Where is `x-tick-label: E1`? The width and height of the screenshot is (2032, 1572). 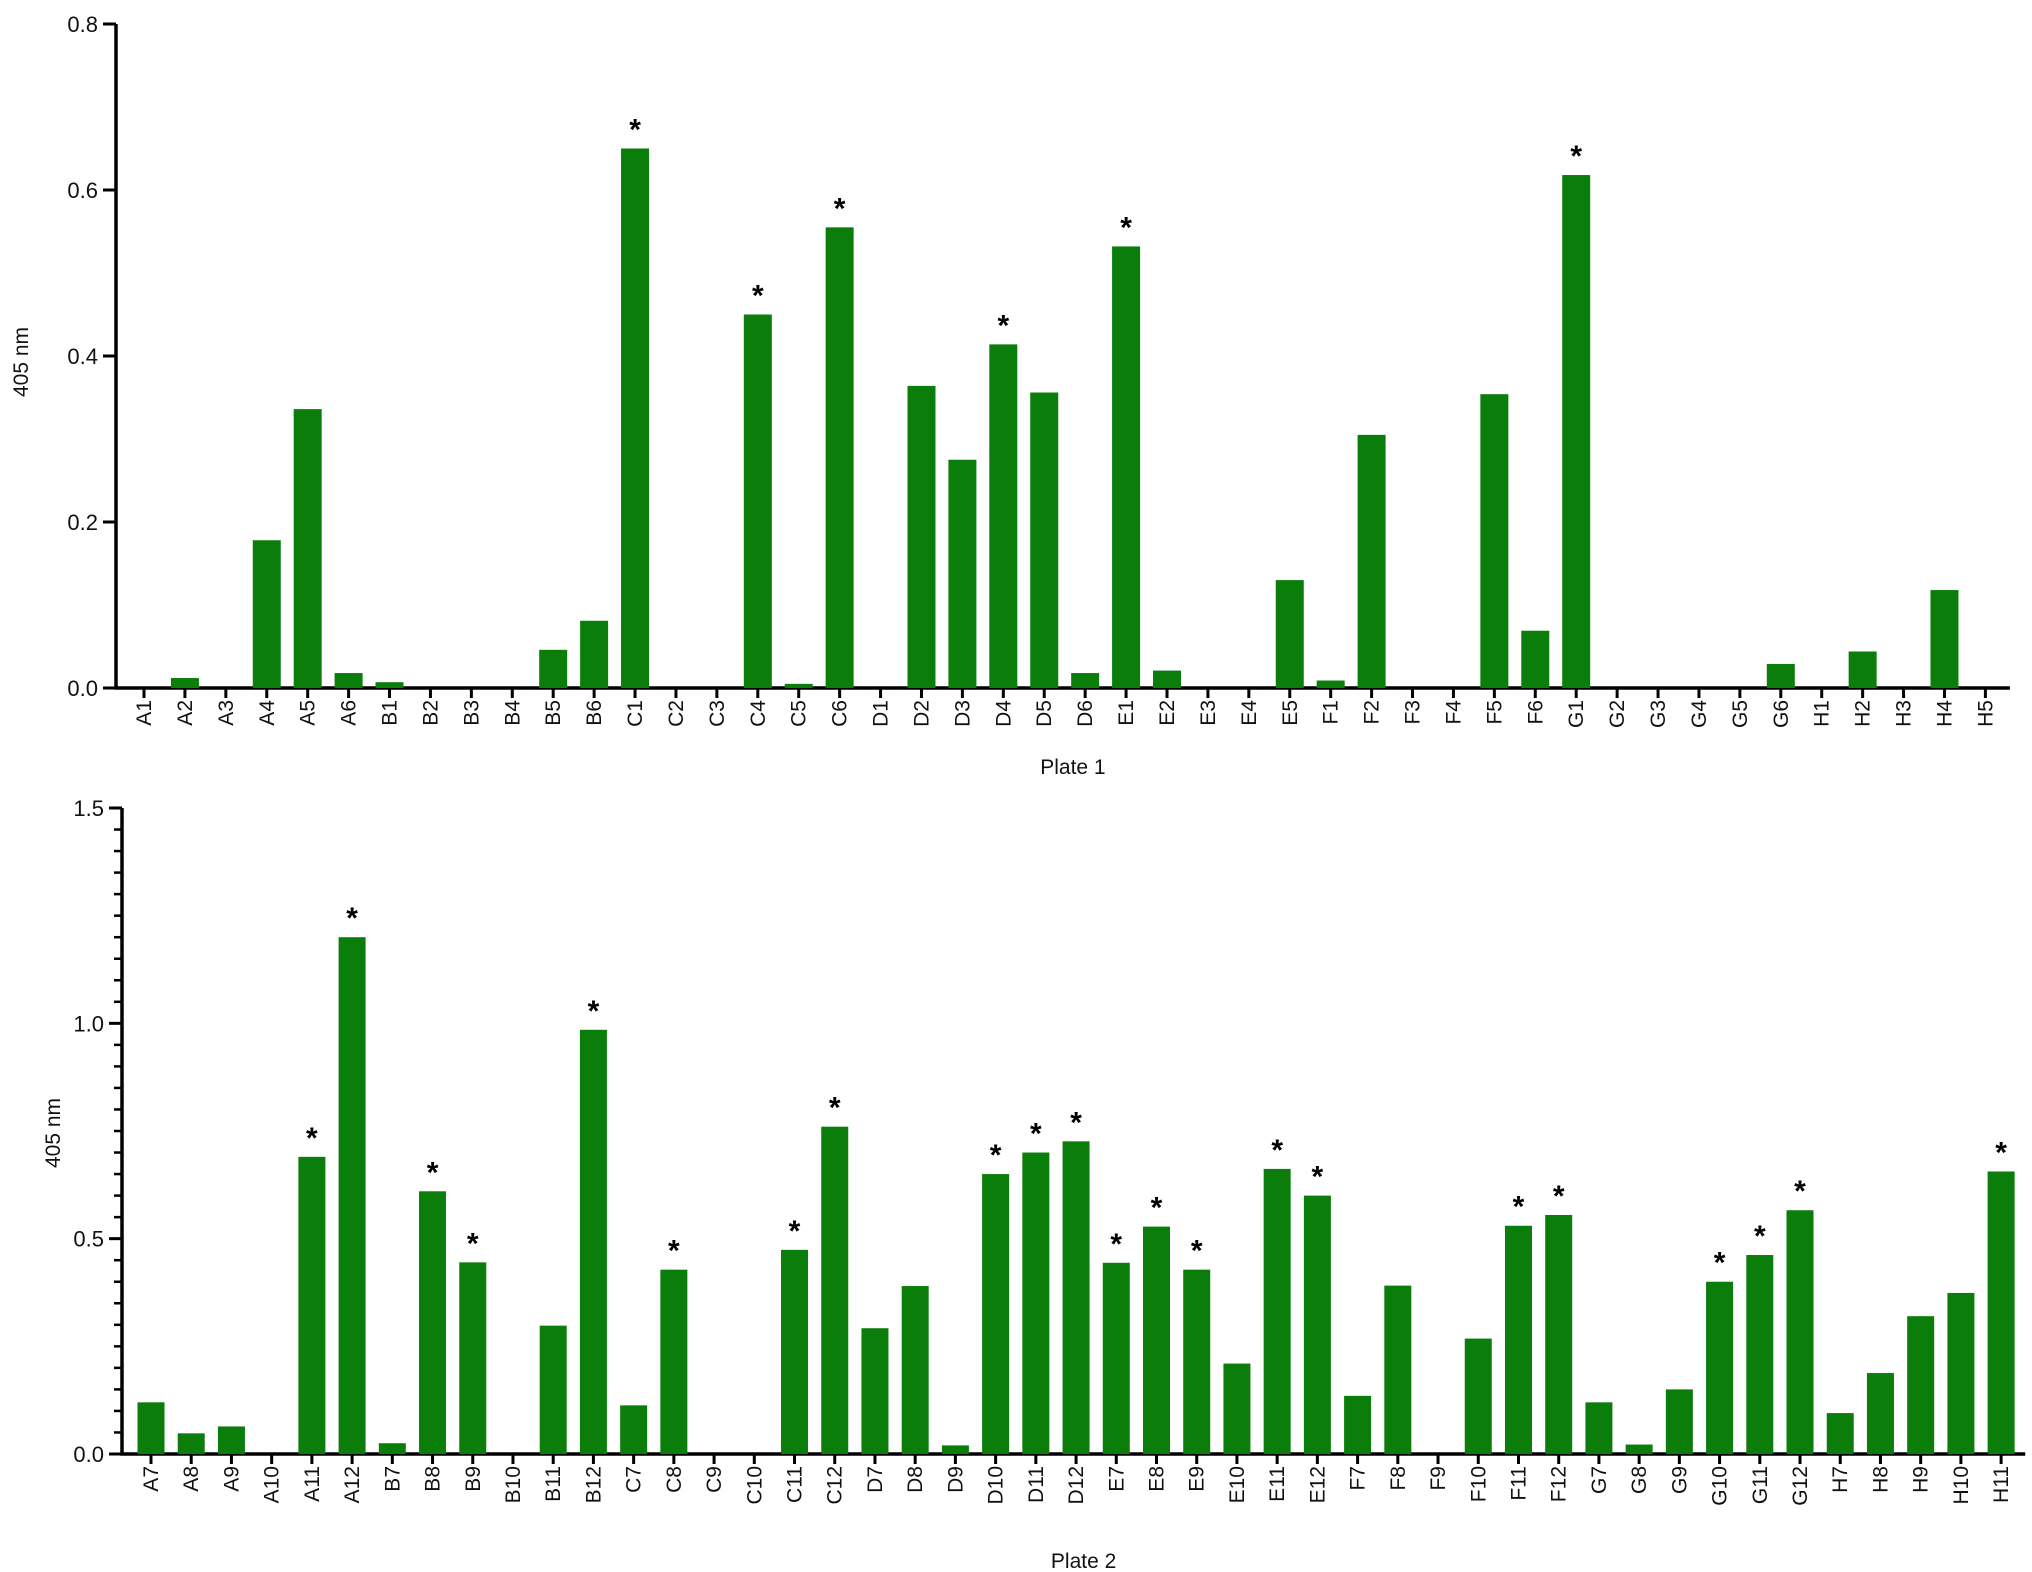
x-tick-label: E1 is located at coordinates (1126, 713).